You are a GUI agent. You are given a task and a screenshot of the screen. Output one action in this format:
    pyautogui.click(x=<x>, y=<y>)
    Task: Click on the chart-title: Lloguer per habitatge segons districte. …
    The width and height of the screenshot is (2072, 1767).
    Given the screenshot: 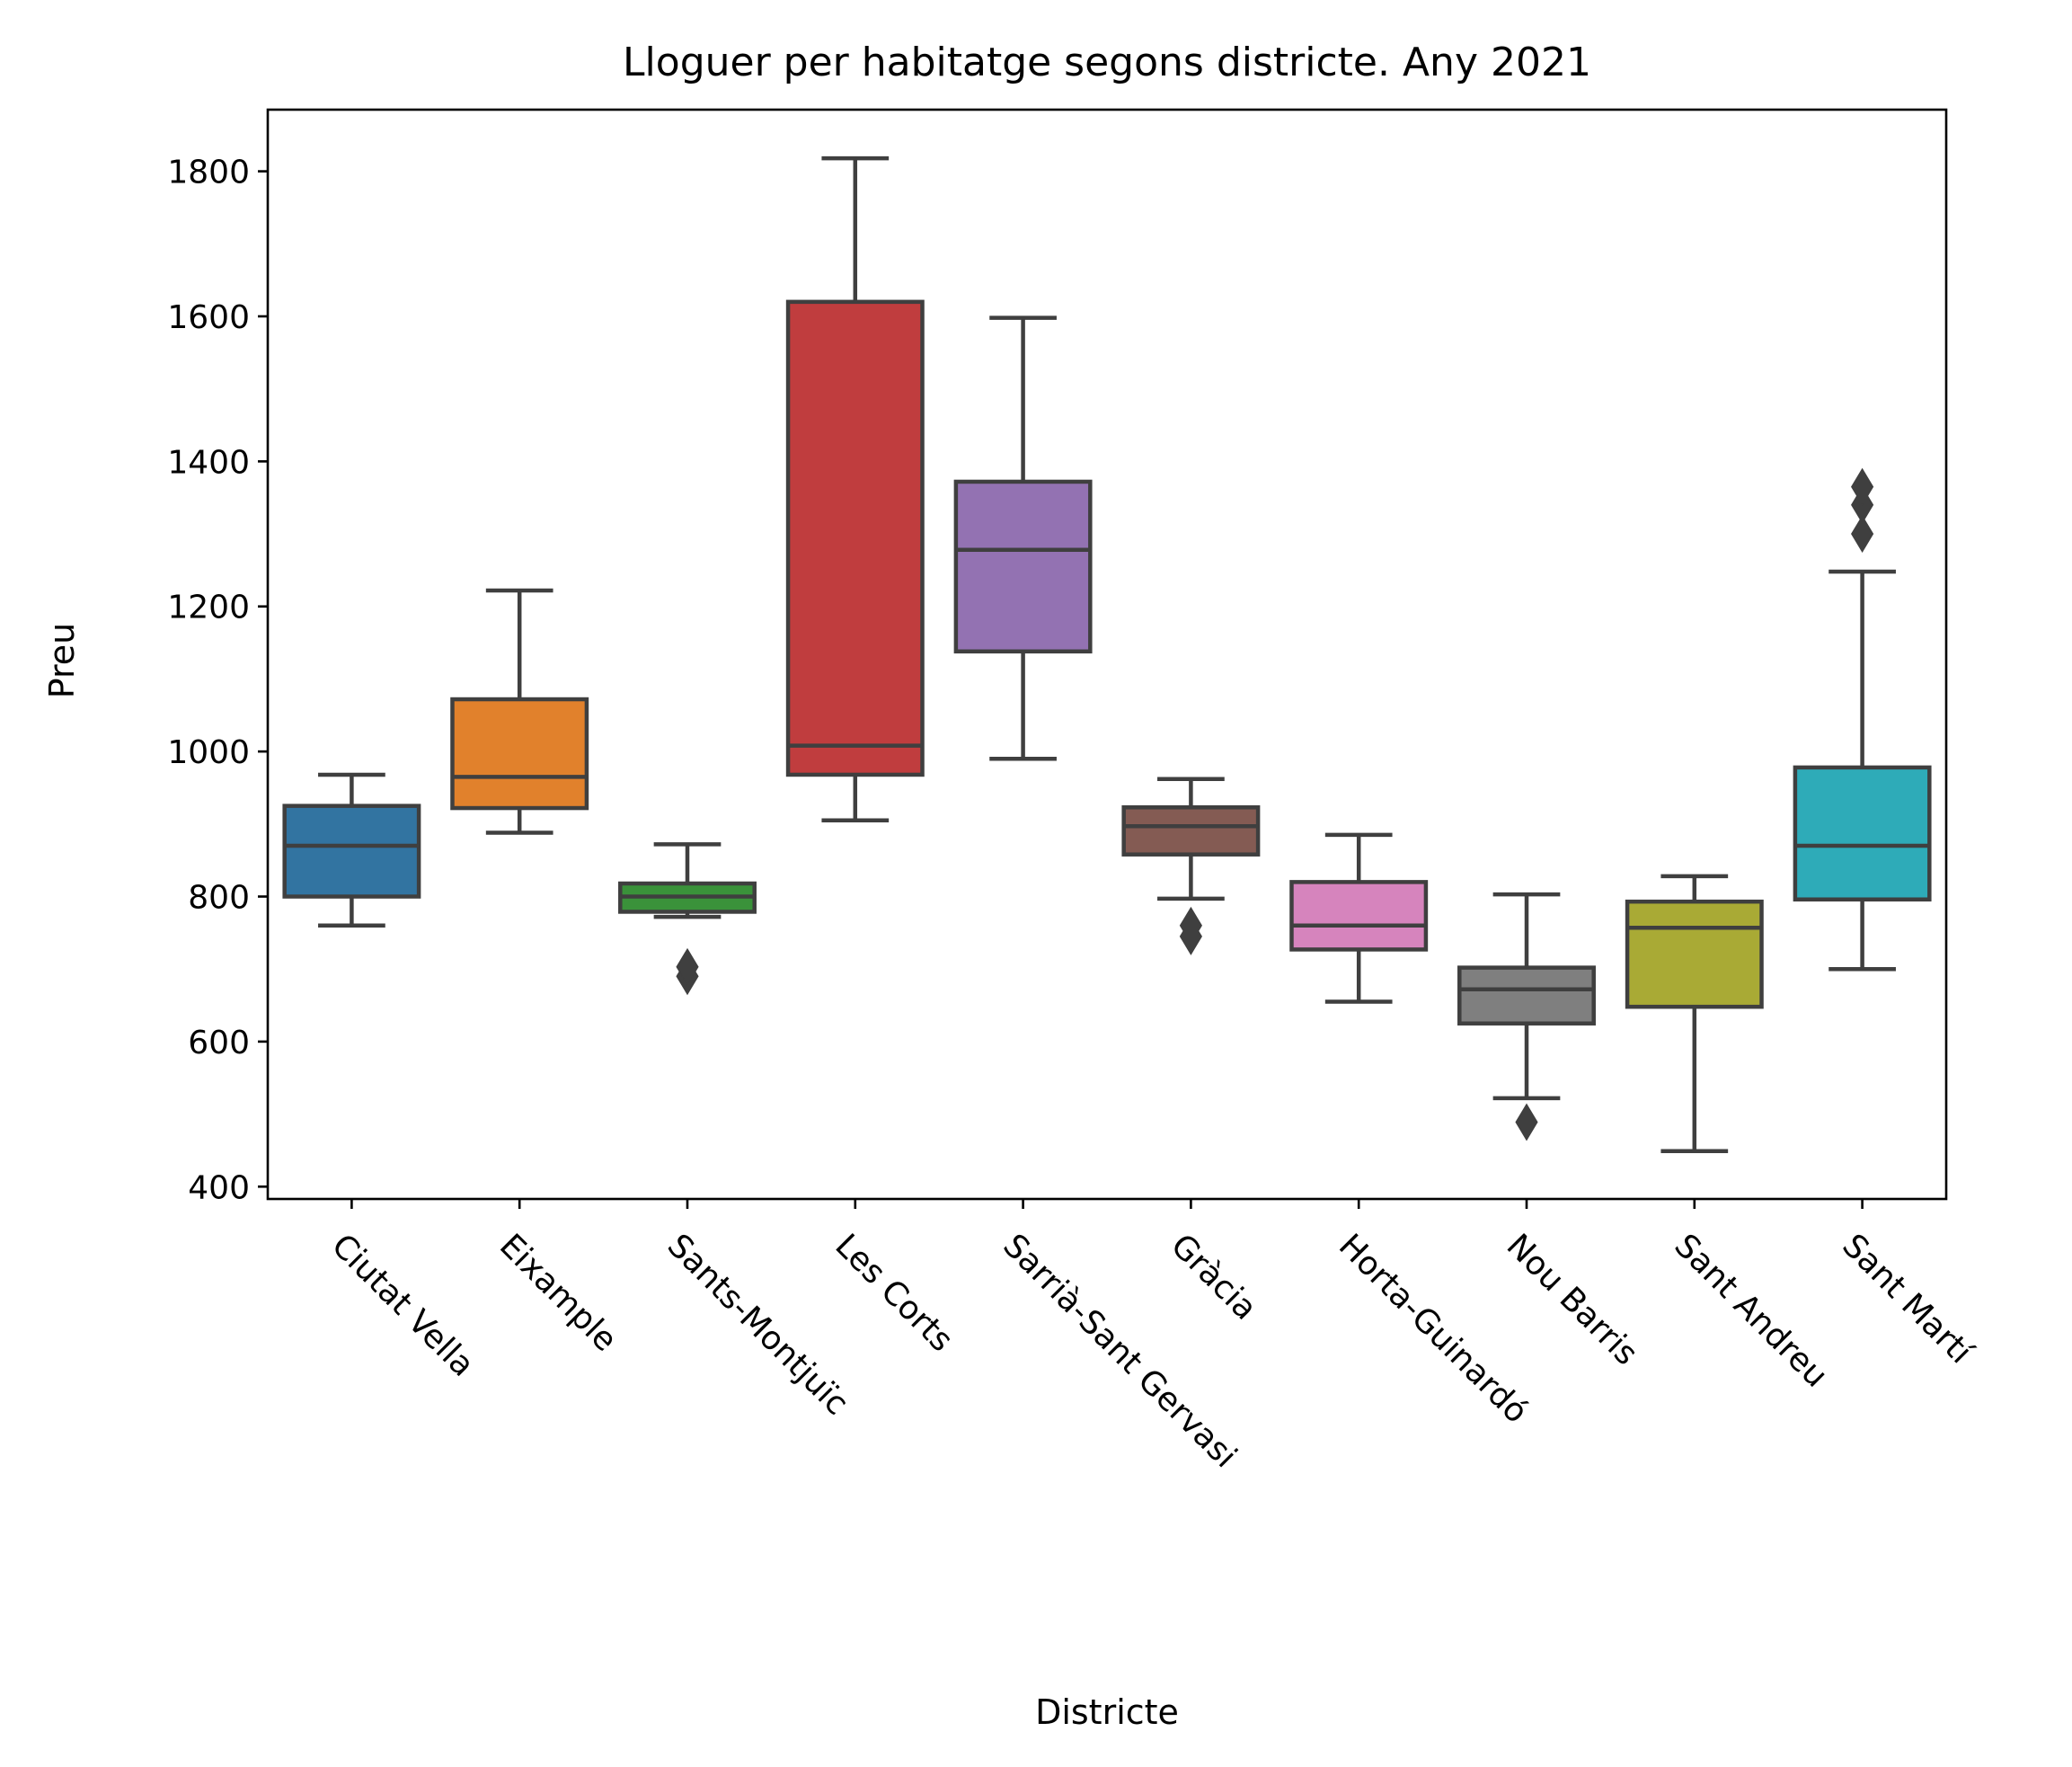 What is the action you would take?
    pyautogui.click(x=1107, y=62)
    